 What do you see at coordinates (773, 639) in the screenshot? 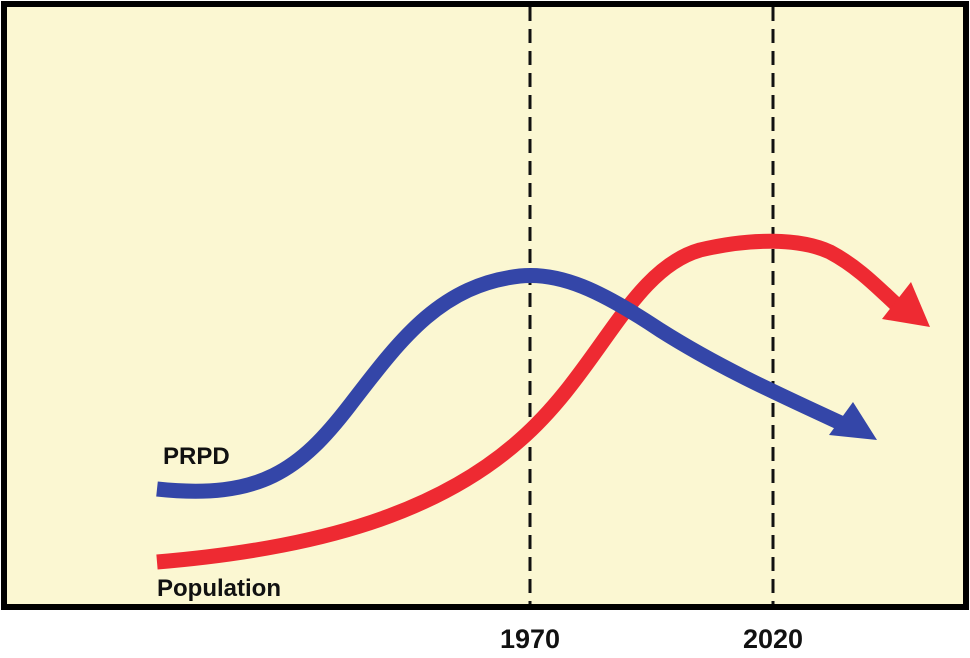
I see `year-label-2020: 2020` at bounding box center [773, 639].